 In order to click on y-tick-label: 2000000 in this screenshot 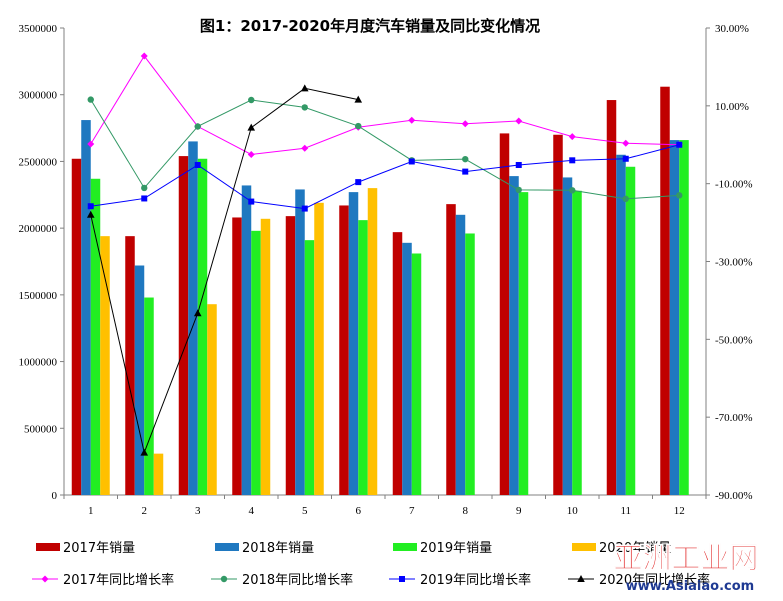, I will do `click(38, 229)`.